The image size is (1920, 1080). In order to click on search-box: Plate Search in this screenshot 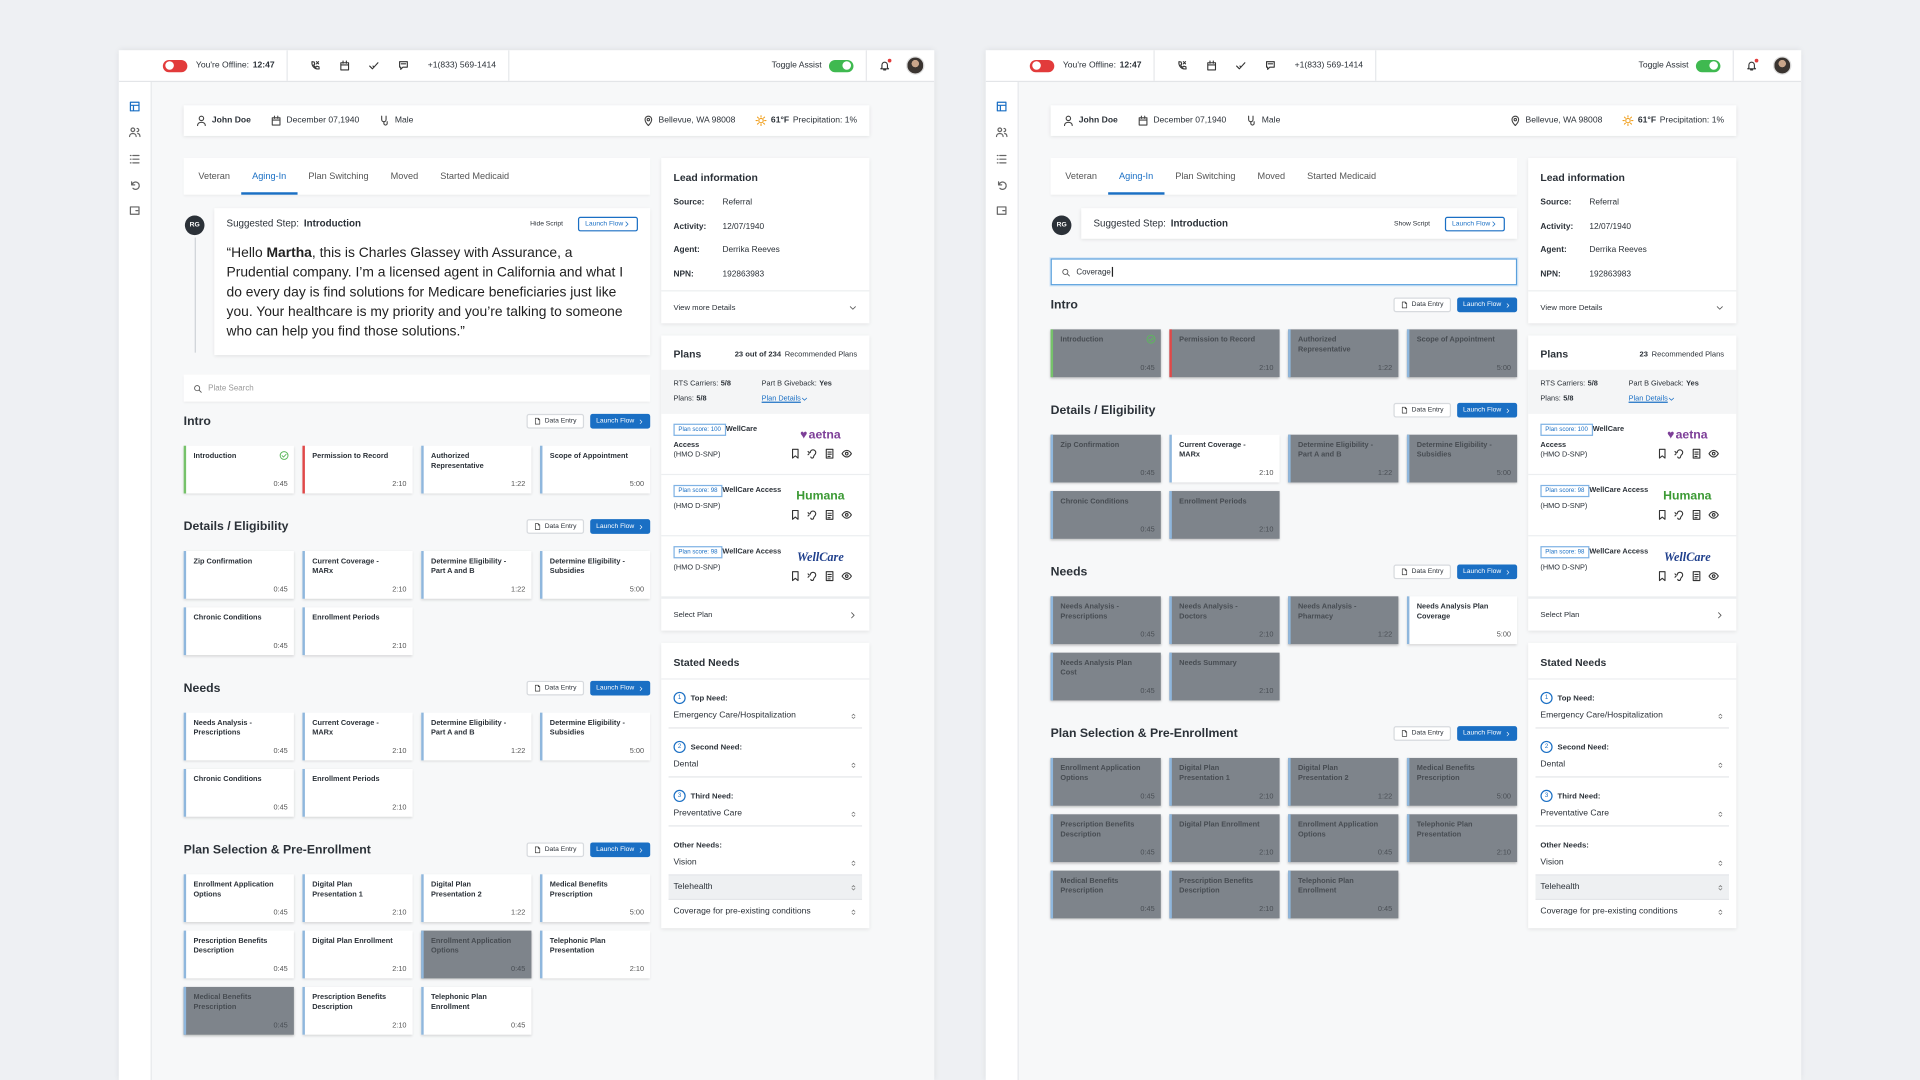, I will do `click(417, 388)`.